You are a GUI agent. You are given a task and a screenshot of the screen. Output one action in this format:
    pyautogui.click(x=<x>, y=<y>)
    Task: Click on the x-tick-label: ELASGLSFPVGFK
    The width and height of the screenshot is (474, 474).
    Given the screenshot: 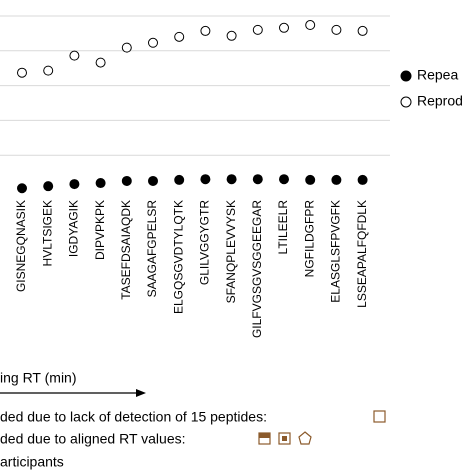 What is the action you would take?
    pyautogui.click(x=336, y=251)
    